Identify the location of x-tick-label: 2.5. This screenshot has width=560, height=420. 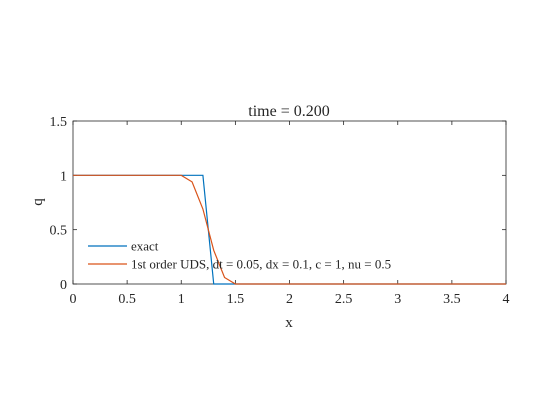
(344, 299).